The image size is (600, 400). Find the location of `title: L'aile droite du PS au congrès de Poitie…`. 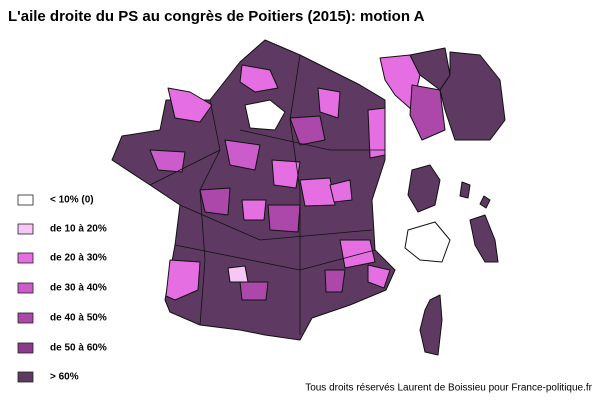

title: L'aile droite du PS au congrès de Poitie… is located at coordinates (216, 16).